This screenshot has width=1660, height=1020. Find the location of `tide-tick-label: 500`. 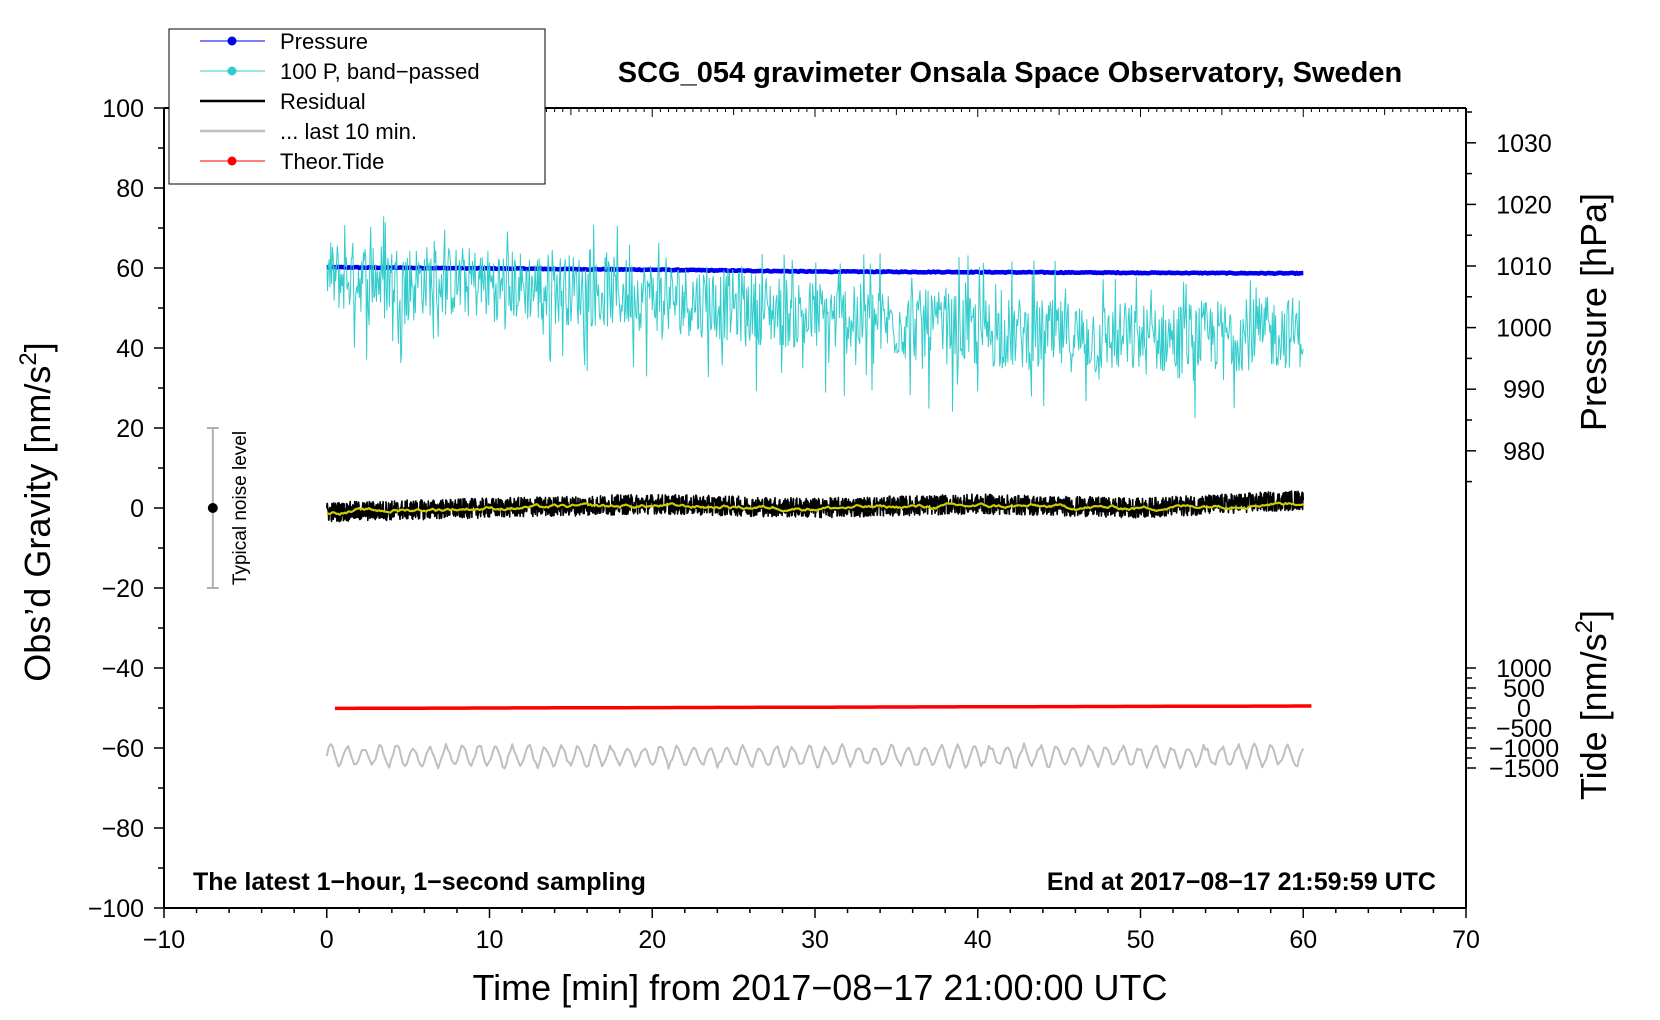

tide-tick-label: 500 is located at coordinates (1524, 689).